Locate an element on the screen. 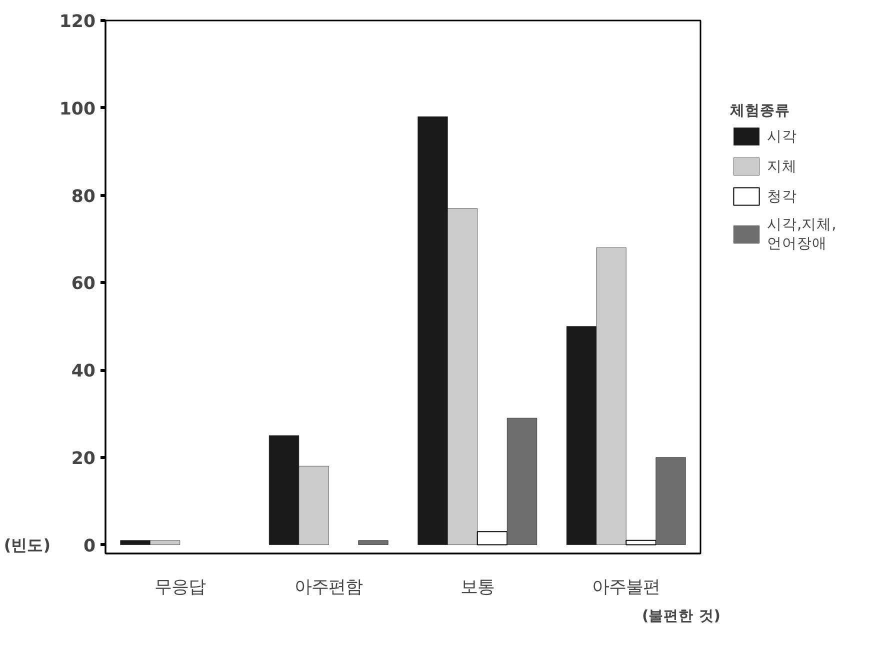 Image resolution: width=881 pixels, height=648 pixels. y-tick-label: 100 is located at coordinates (77, 109).